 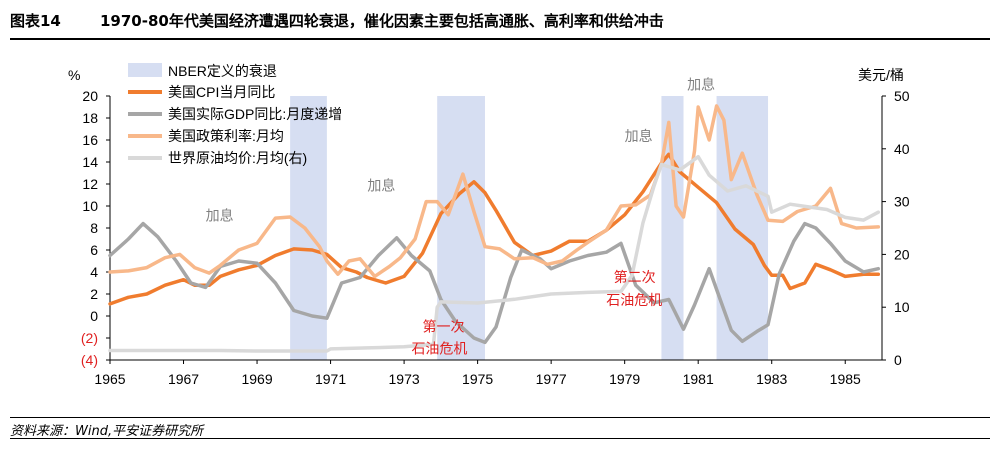 What do you see at coordinates (226, 136) in the screenshot?
I see `legend-label: 美国政策利率:月均` at bounding box center [226, 136].